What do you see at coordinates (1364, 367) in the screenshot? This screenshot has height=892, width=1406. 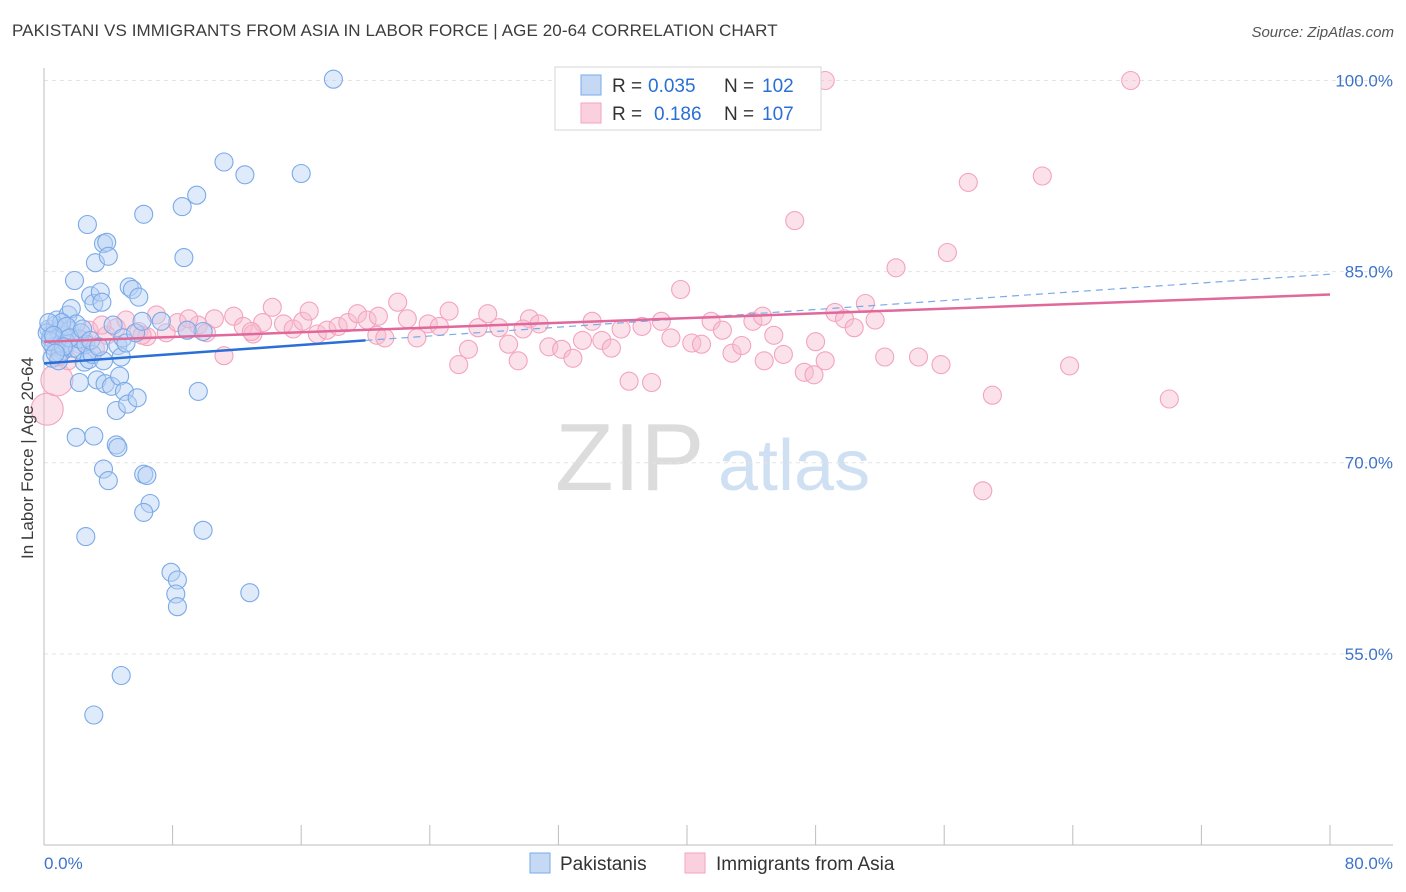 I see `y-tick-labels: 55.0% 70.0% 85.0% 100.0%` at bounding box center [1364, 367].